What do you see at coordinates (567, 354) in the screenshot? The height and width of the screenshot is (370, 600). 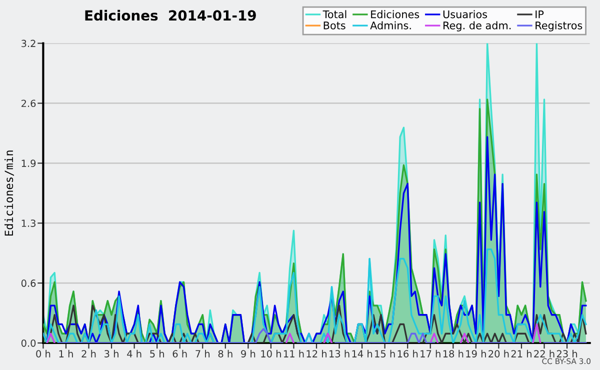 I see `x-tick-label: 23 h` at bounding box center [567, 354].